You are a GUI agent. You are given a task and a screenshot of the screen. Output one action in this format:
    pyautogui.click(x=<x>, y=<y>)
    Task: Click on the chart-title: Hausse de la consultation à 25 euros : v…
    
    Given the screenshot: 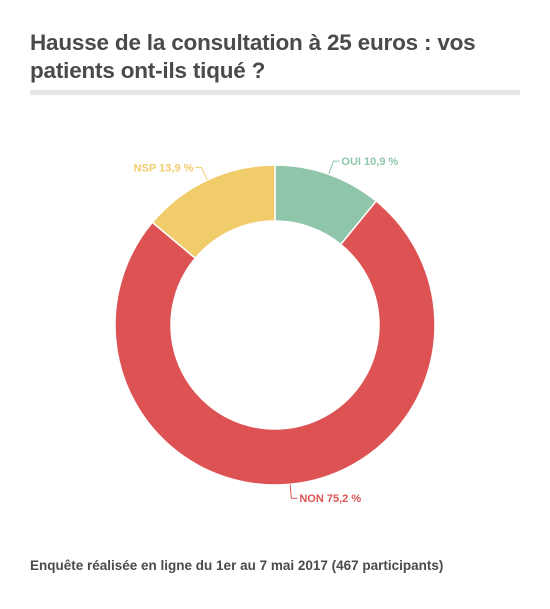 What is the action you would take?
    pyautogui.click(x=253, y=56)
    